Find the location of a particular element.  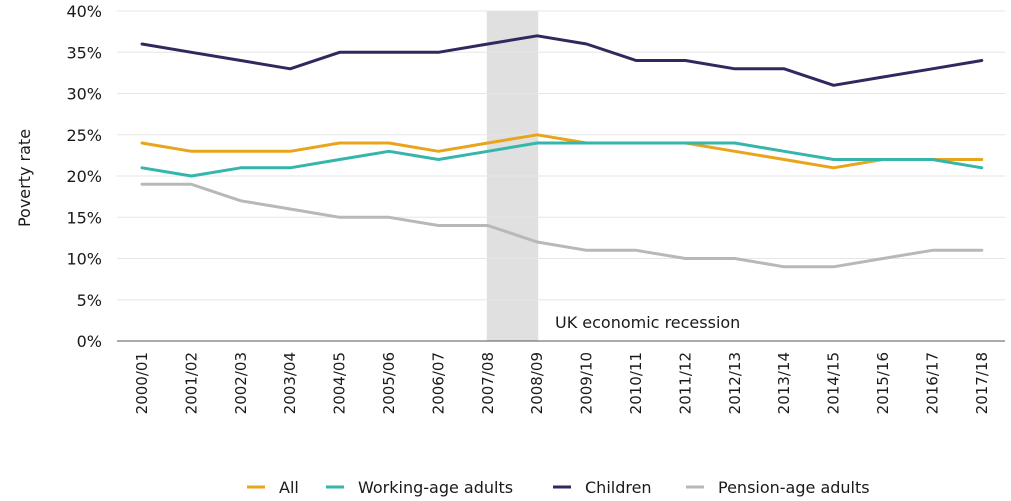

legend-label: Working-age adults is located at coordinates (435, 487).